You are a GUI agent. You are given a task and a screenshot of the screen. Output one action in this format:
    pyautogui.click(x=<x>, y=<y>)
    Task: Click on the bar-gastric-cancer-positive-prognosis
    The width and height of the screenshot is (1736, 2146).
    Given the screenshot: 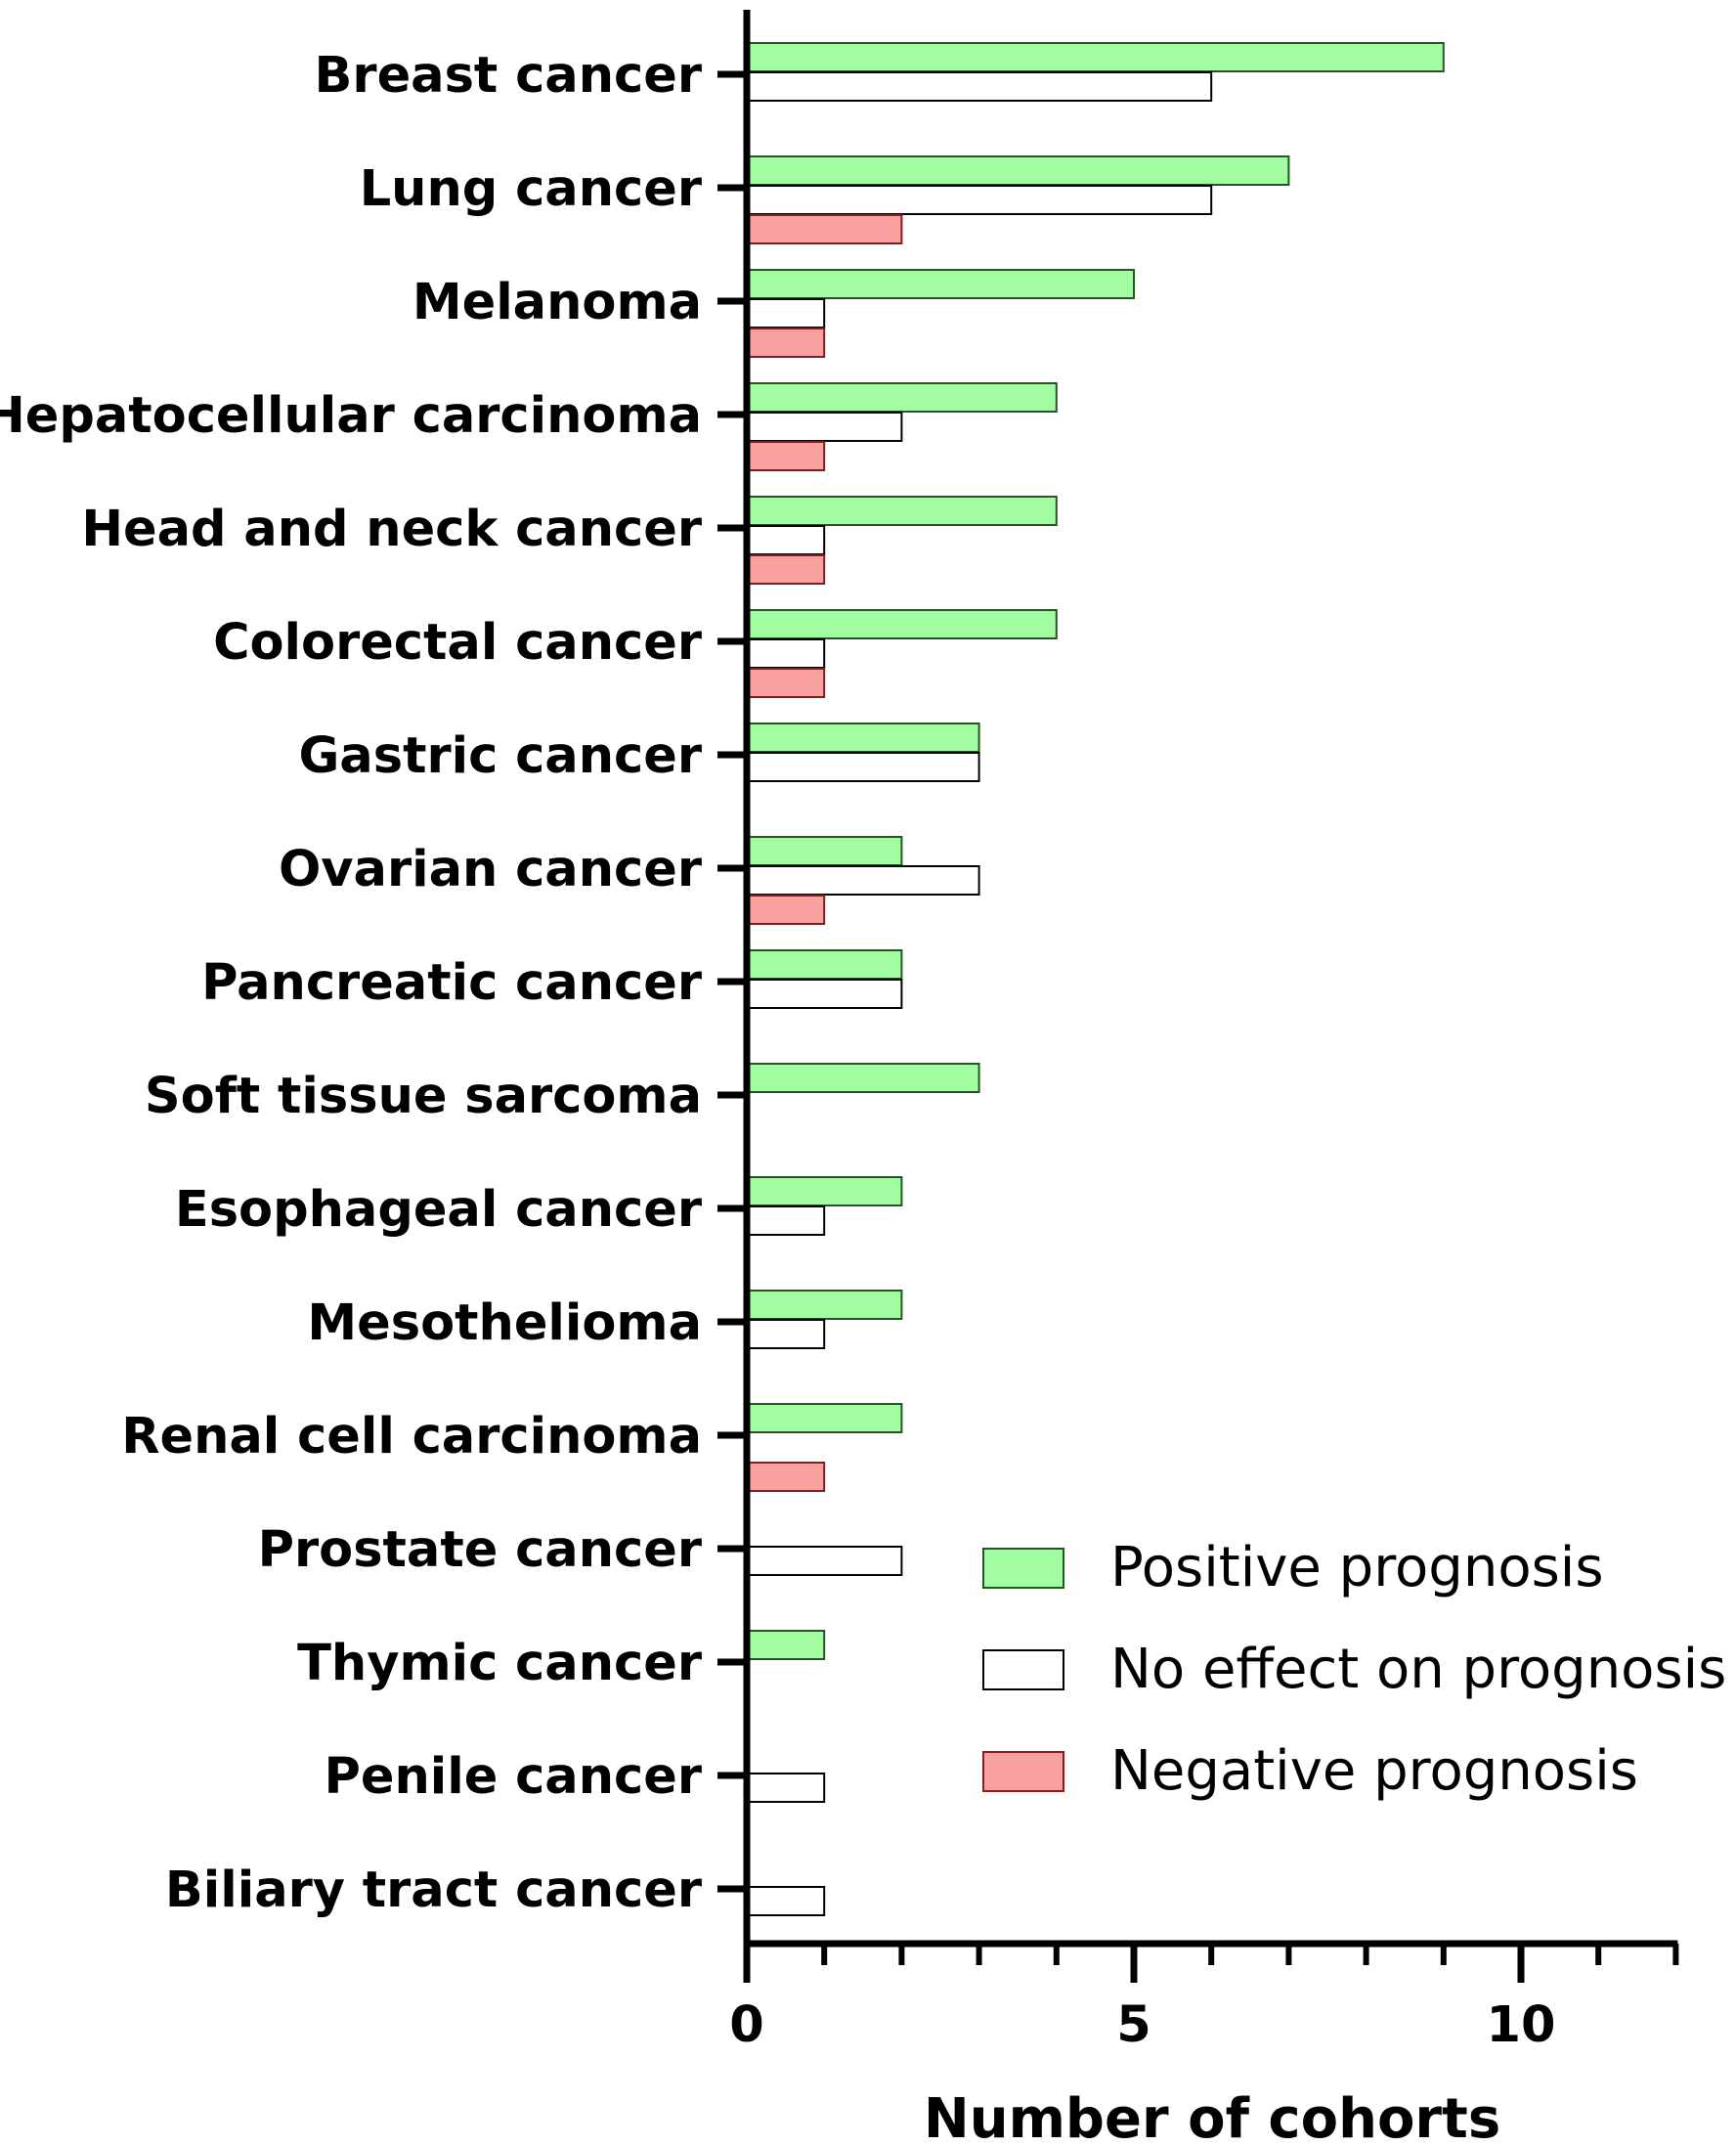 What is the action you would take?
    pyautogui.click(x=863, y=738)
    